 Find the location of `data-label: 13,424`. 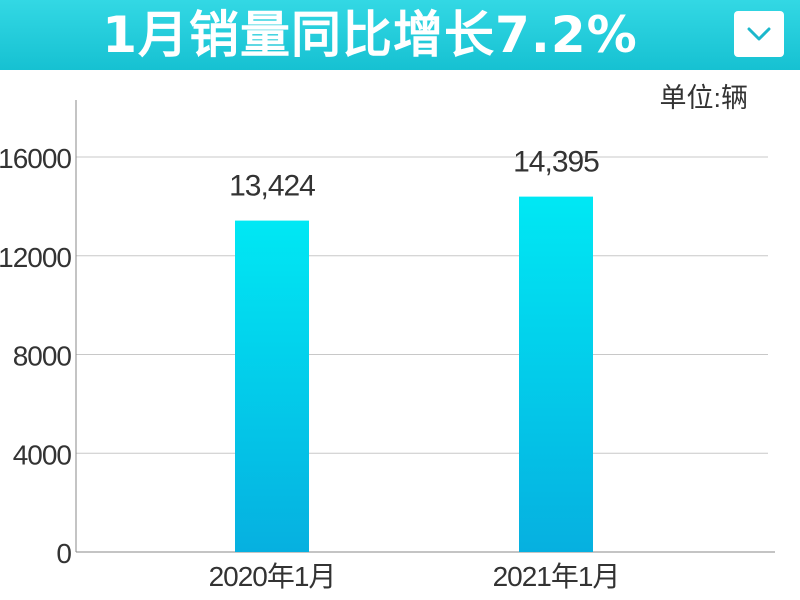

data-label: 13,424 is located at coordinates (272, 186).